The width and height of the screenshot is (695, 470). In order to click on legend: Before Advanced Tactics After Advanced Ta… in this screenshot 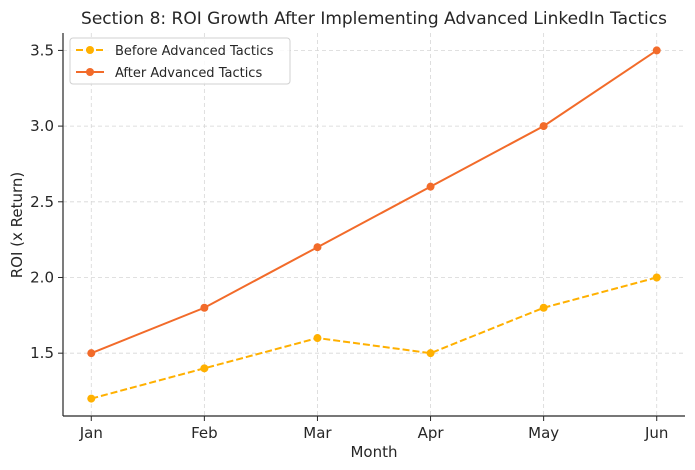, I will do `click(180, 61)`.